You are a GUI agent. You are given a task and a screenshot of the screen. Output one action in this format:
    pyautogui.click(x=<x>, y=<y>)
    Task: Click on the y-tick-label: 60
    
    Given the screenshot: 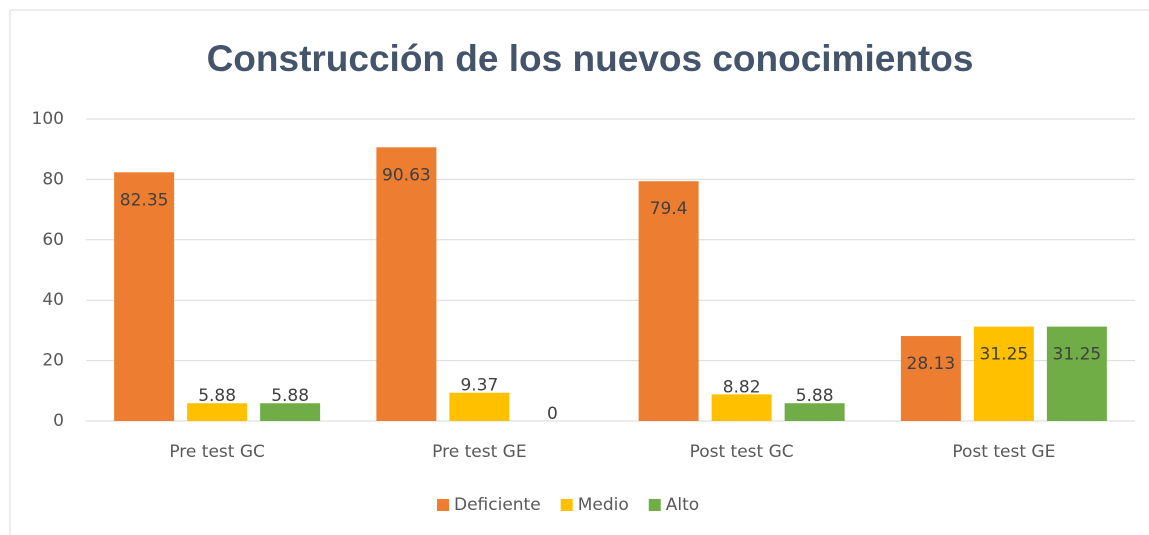 What is the action you would take?
    pyautogui.click(x=53, y=240)
    